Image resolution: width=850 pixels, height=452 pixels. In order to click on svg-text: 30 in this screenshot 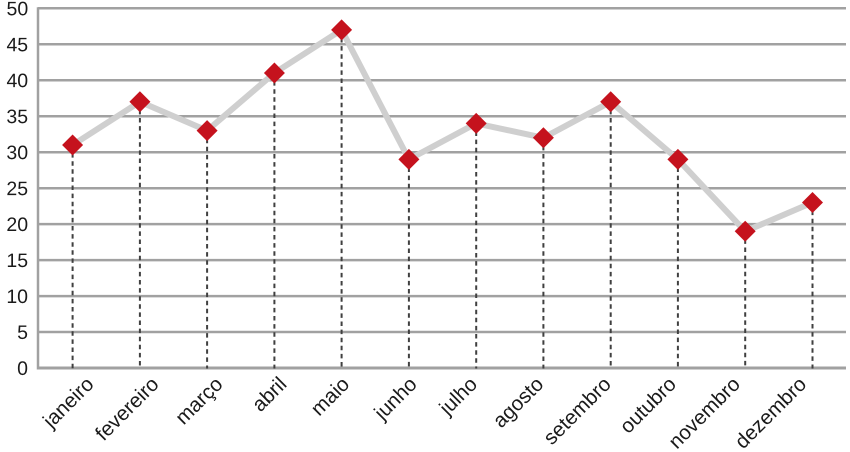, I will do `click(17, 153)`.